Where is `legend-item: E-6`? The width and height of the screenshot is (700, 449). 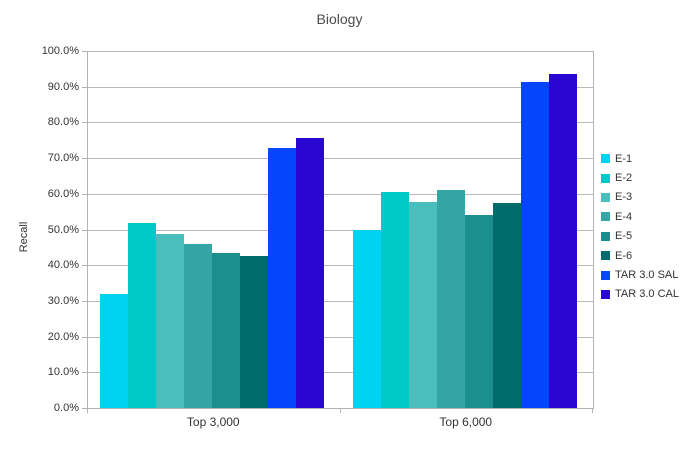 legend-item: E-6 is located at coordinates (640, 255).